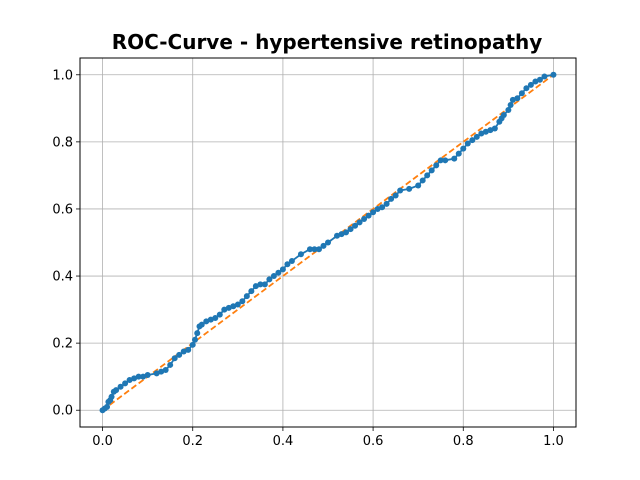 This screenshot has height=480, width=640. I want to click on y-tick-label: 0.6, so click(62, 209).